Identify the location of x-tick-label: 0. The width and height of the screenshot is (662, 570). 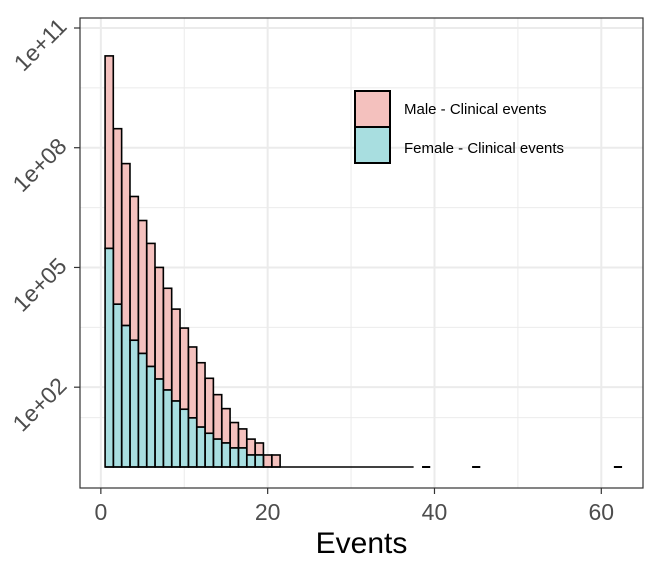
(100, 512).